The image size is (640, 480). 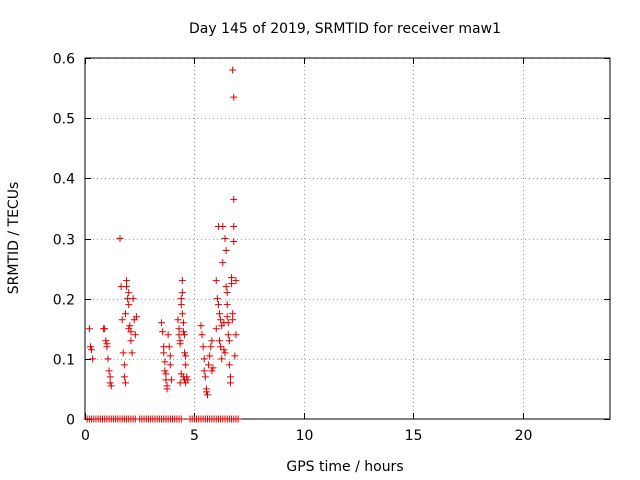 What do you see at coordinates (305, 436) in the screenshot?
I see `x-tick-label: 10` at bounding box center [305, 436].